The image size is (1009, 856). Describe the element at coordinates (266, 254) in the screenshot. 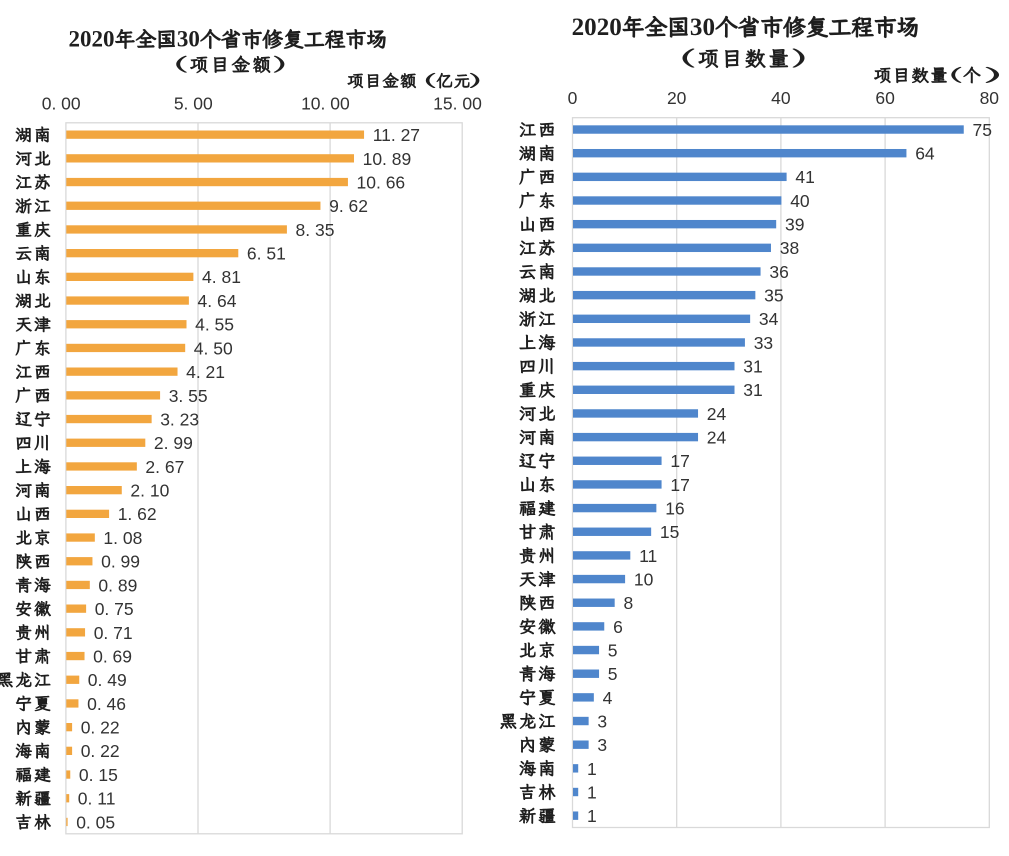

I see `svg-text: 6. 51` at that location.